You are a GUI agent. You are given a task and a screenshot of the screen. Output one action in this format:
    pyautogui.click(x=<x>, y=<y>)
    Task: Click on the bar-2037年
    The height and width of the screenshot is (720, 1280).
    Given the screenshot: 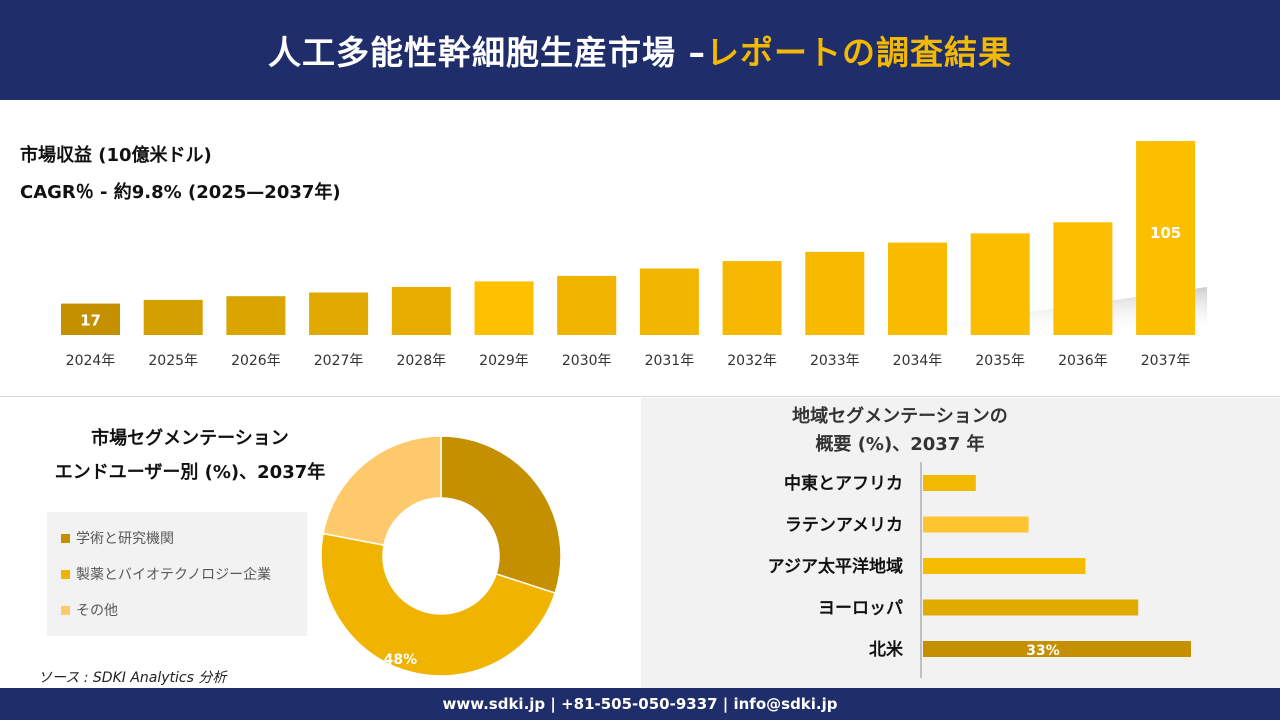 What is the action you would take?
    pyautogui.click(x=1166, y=238)
    